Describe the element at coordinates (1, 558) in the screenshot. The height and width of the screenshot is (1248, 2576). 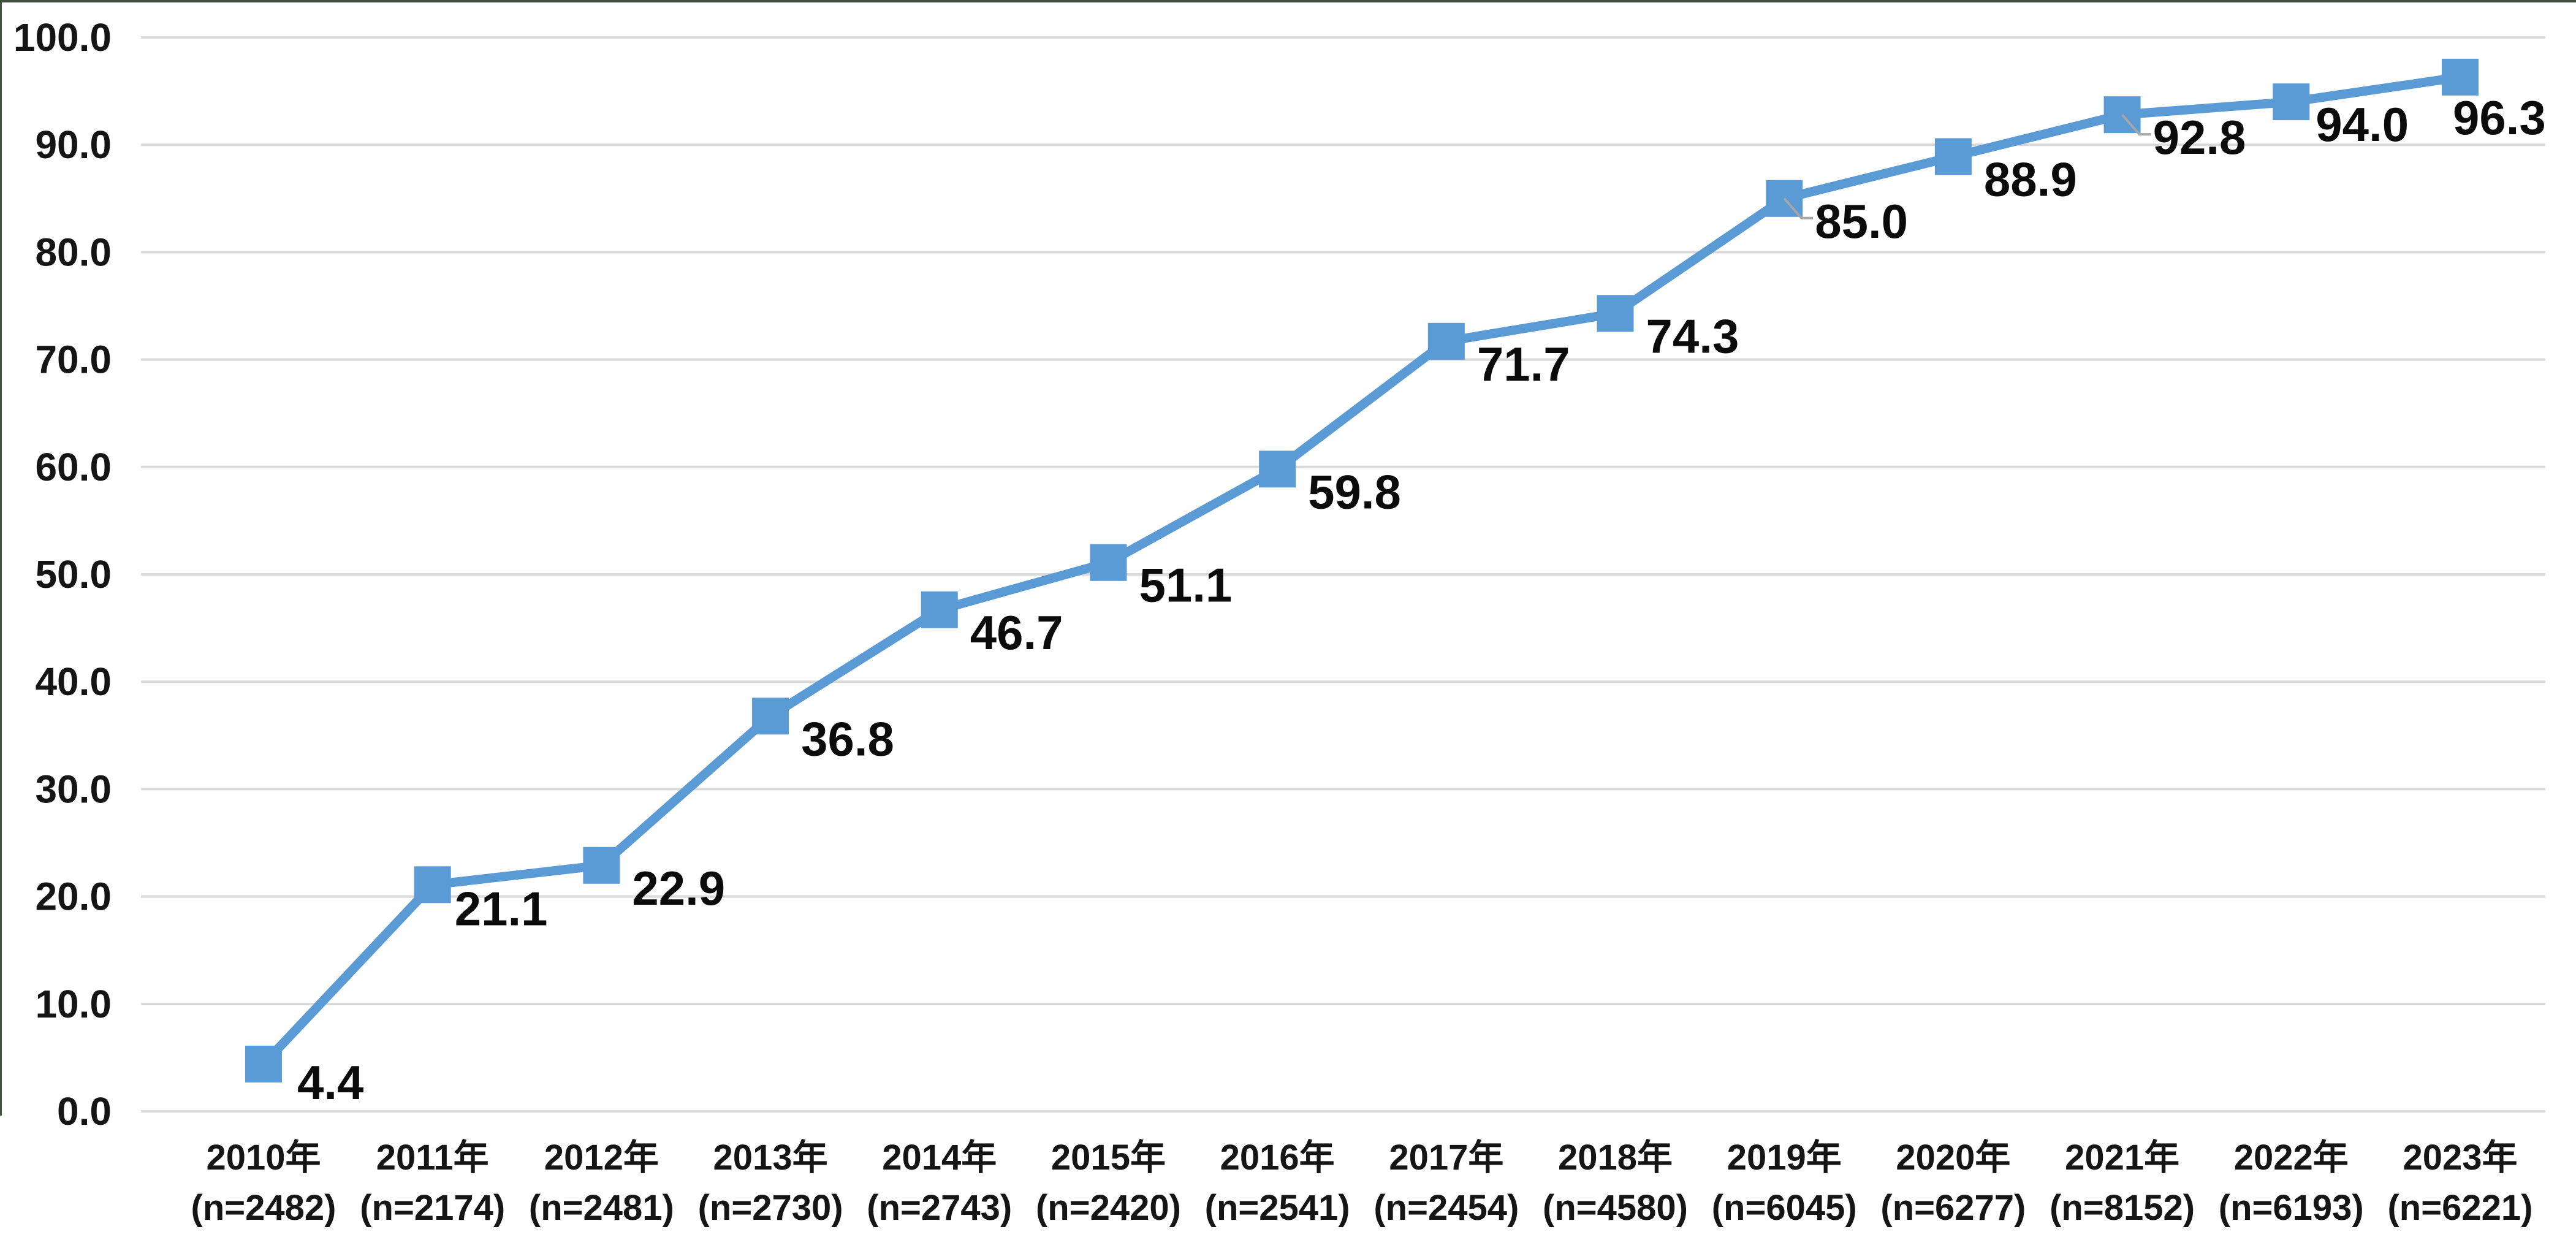
I see `frame-border-left` at that location.